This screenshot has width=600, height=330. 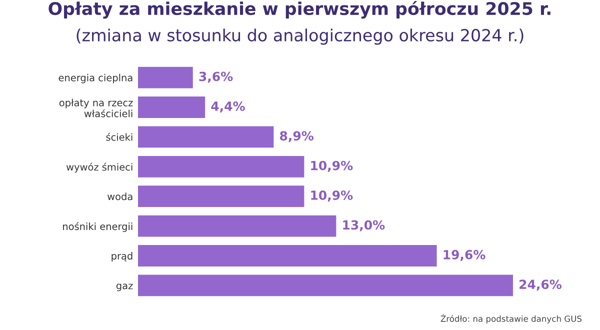 What do you see at coordinates (364, 226) in the screenshot?
I see `data-label: 13,0%` at bounding box center [364, 226].